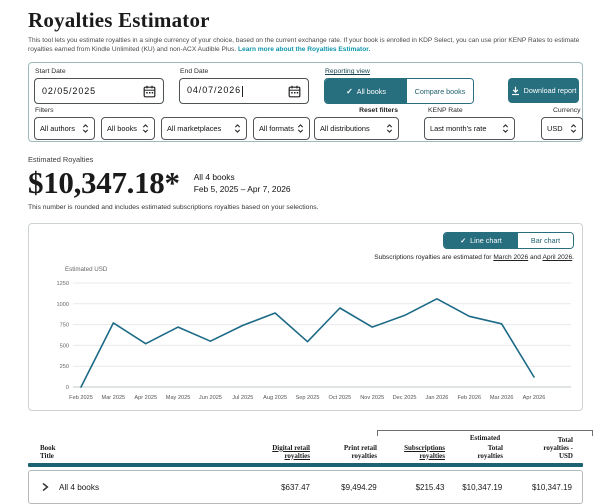  Describe the element at coordinates (543, 90) in the screenshot. I see `download-report-button: Download report` at that location.